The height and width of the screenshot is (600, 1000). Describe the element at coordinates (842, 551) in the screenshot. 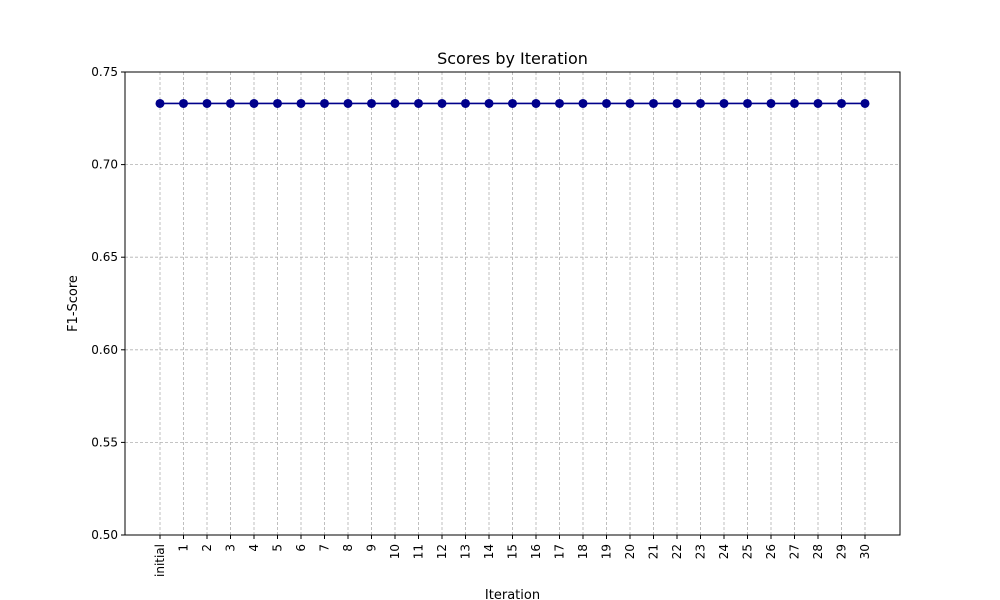

I see `x-tick-label: 29` at that location.